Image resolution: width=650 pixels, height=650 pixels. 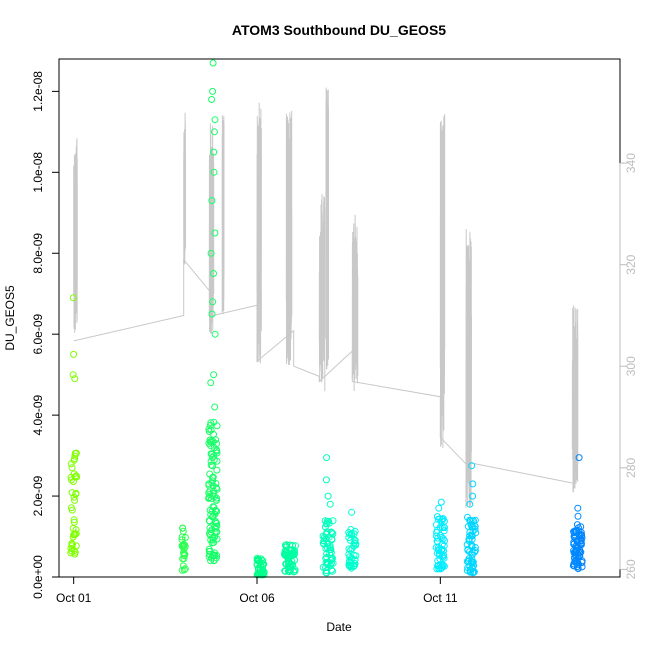 What do you see at coordinates (74, 598) in the screenshot?
I see `x-tick-label-0: Oct 01` at bounding box center [74, 598].